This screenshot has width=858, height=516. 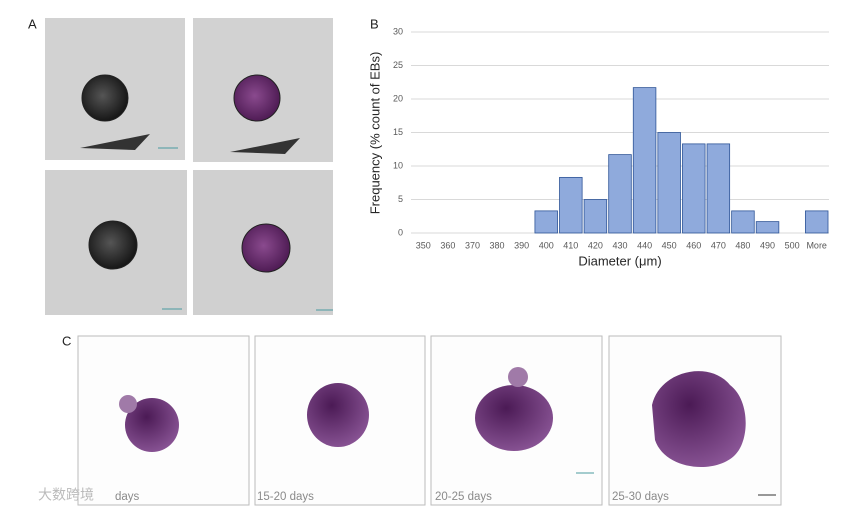 I want to click on x-tick-label: 480, so click(x=742, y=245).